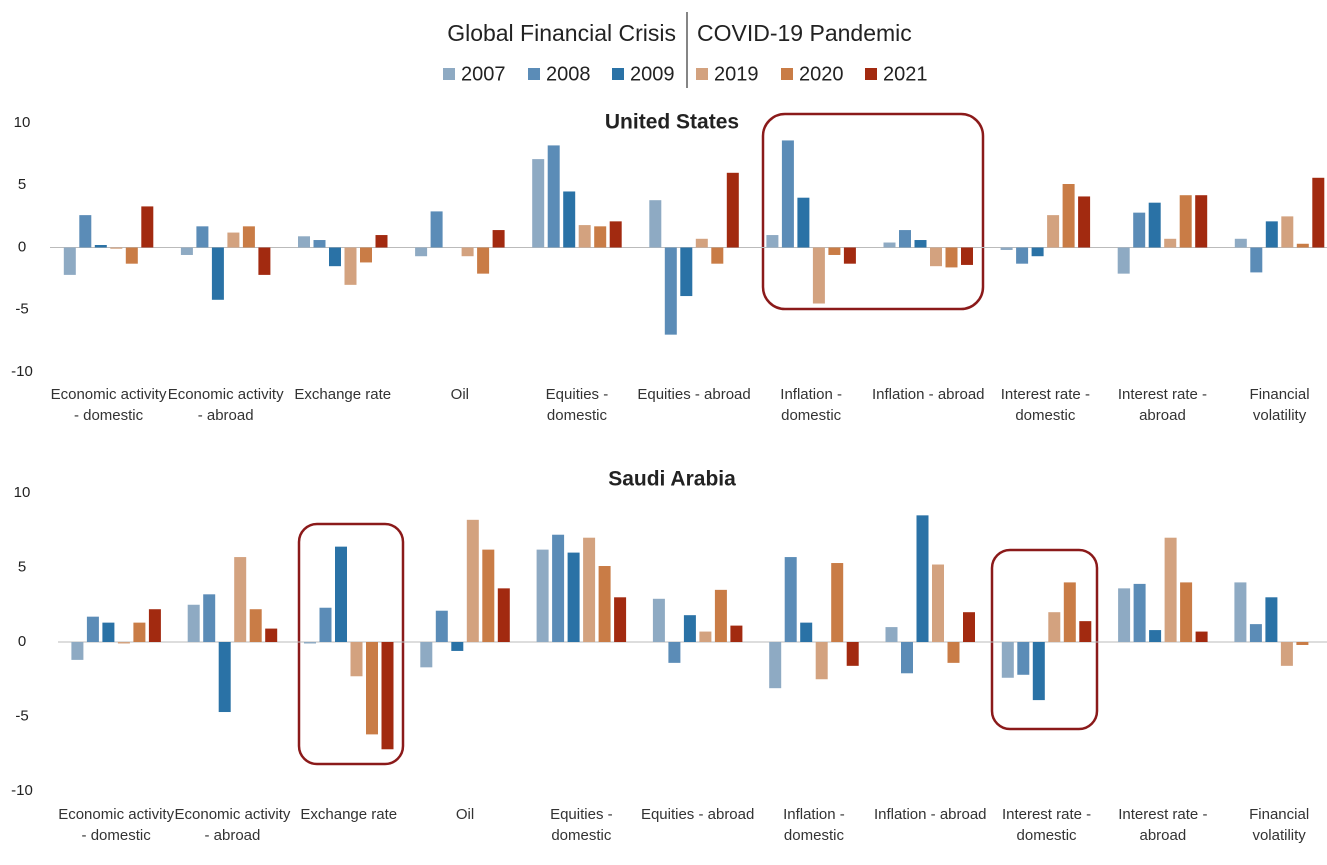 Image resolution: width=1327 pixels, height=865 pixels. Describe the element at coordinates (694, 394) in the screenshot. I see `x-tick-label: Equities - abroad` at that location.